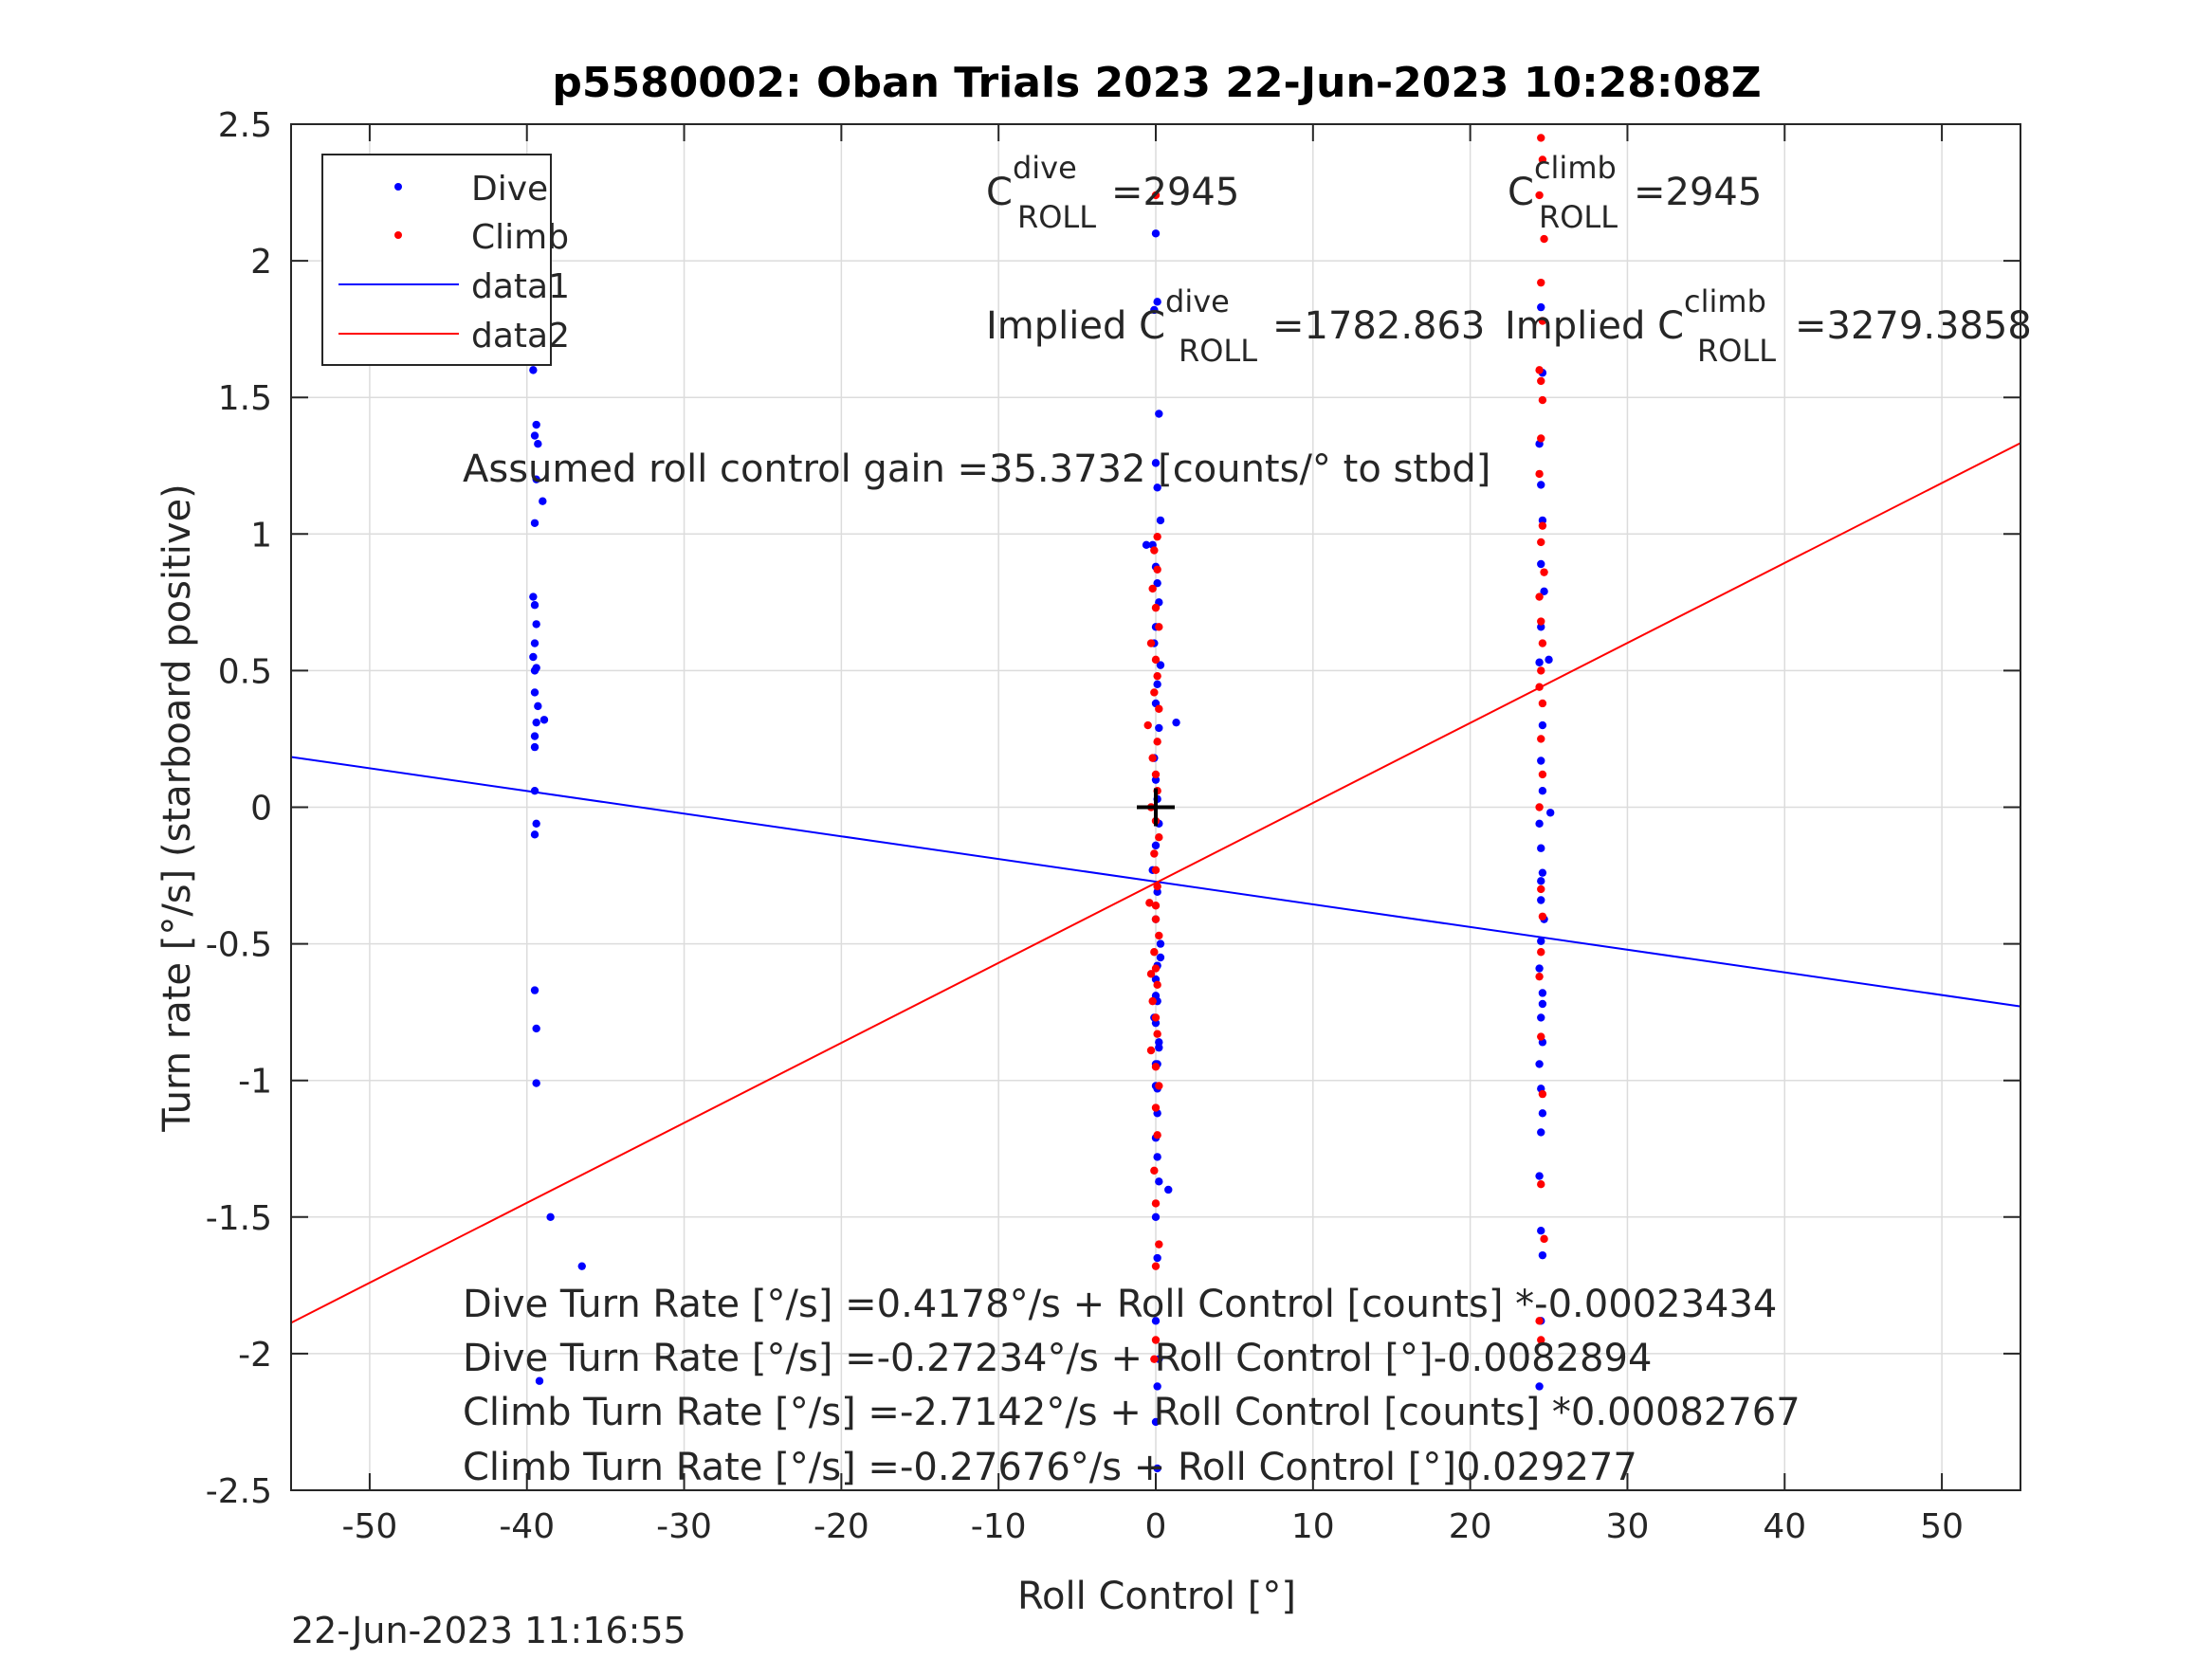 The height and width of the screenshot is (1659, 2212). I want to click on y-tick-label: -2.5, so click(239, 1491).